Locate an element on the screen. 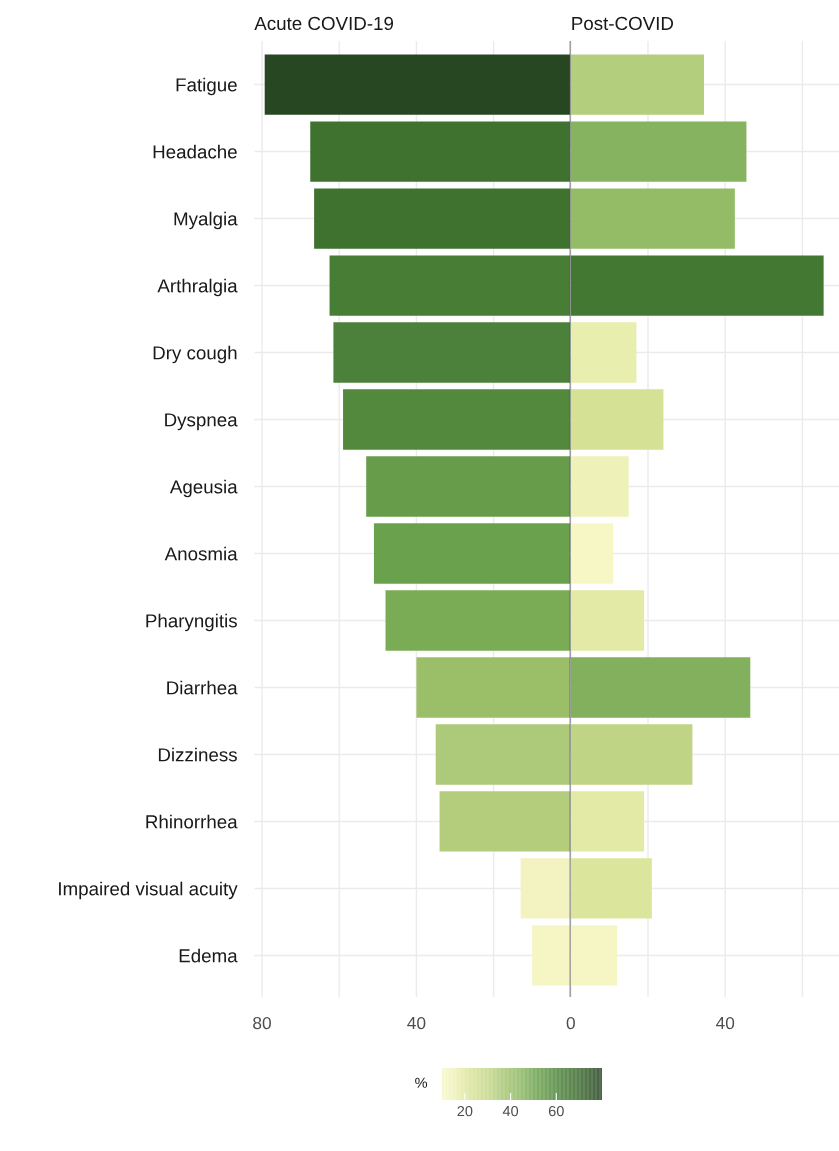  y-tick-label: Rhinorrhea is located at coordinates (192, 821).